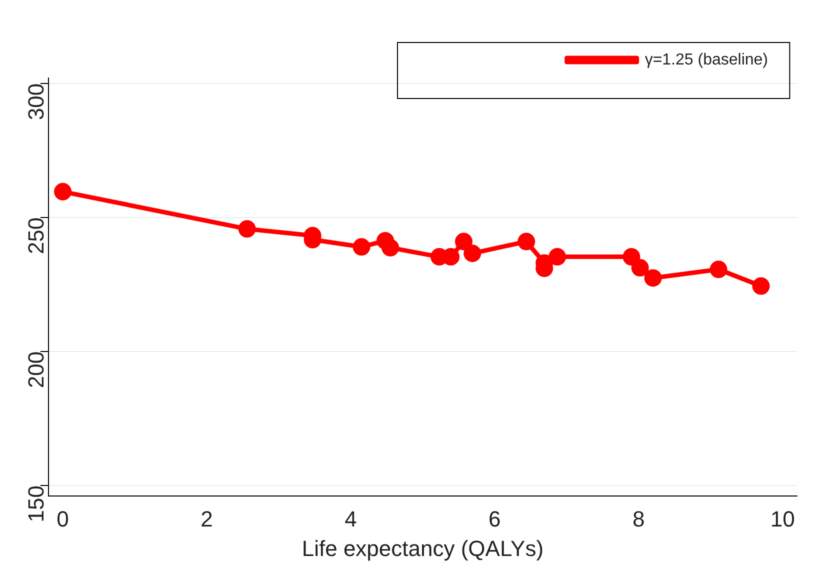 This screenshot has height=575, width=817. Describe the element at coordinates (782, 519) in the screenshot. I see `x-tick-label: 10` at that location.